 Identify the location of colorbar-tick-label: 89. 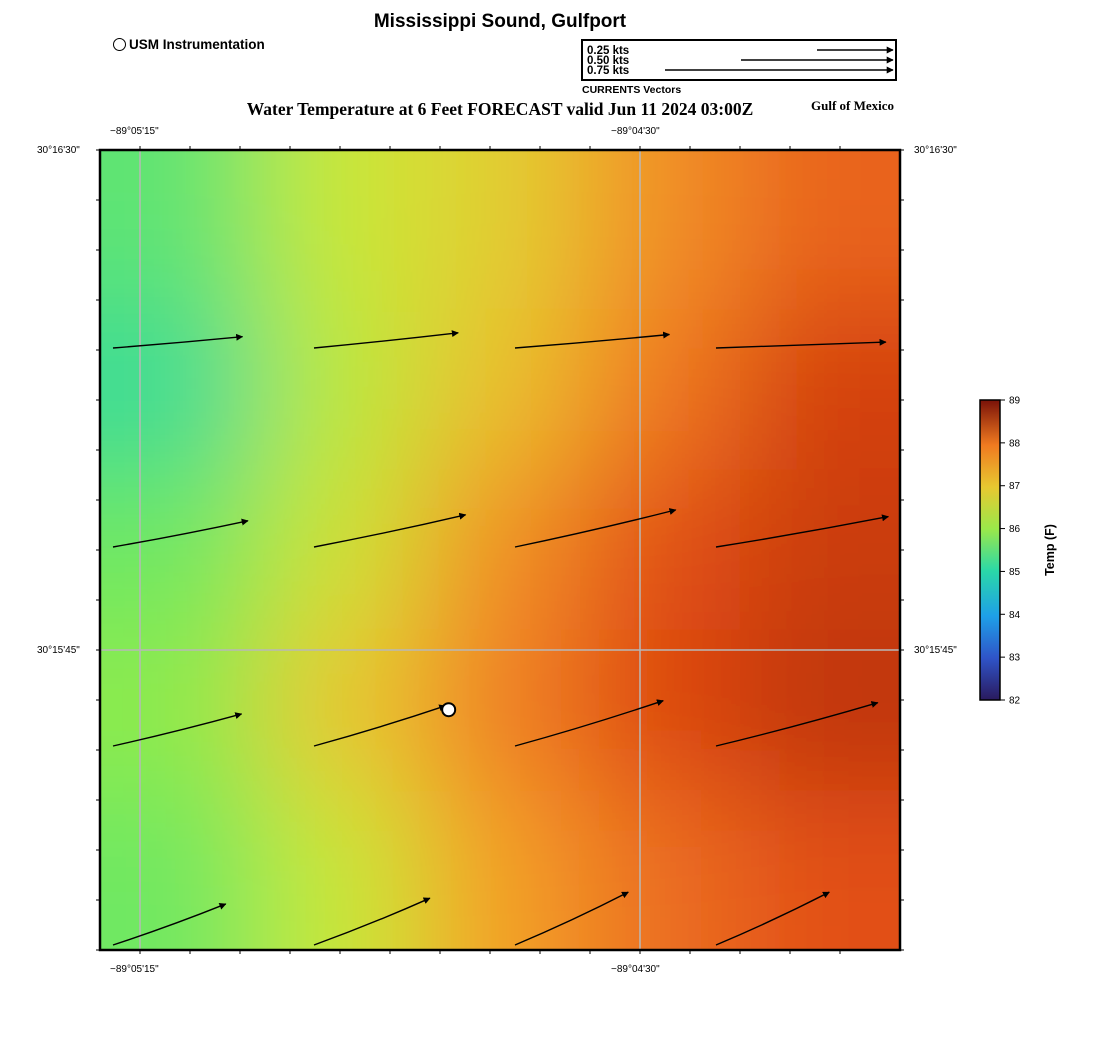
(1015, 401).